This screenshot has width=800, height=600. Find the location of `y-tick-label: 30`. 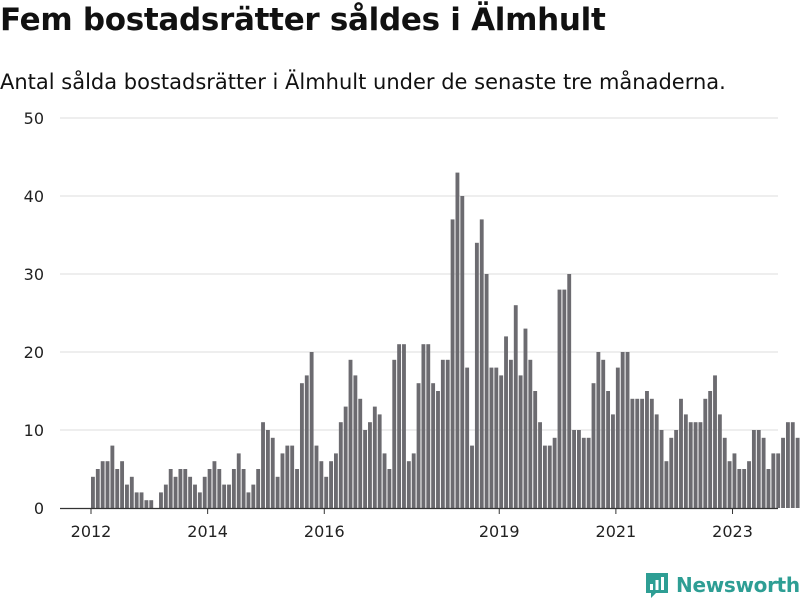

y-tick-label: 30 is located at coordinates (34, 274).